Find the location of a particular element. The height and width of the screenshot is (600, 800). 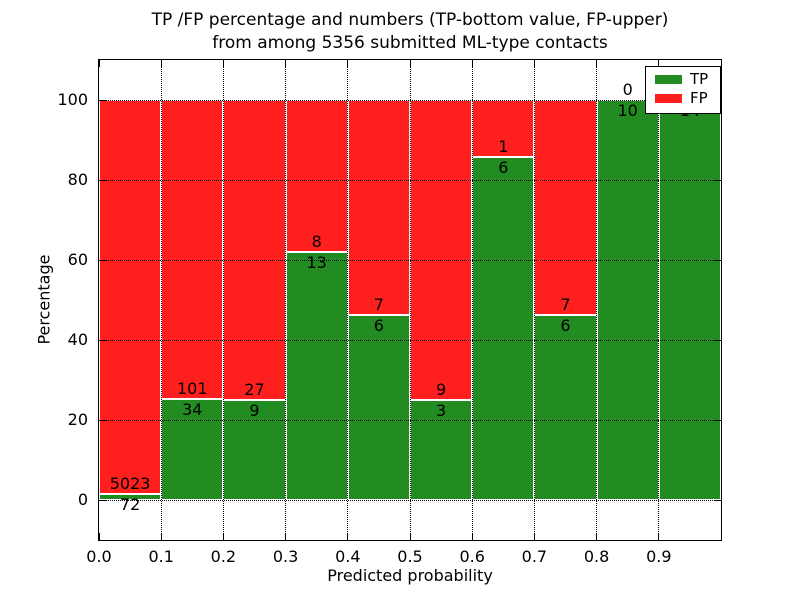

bar-count-label-tp-5: 3 is located at coordinates (441, 410).